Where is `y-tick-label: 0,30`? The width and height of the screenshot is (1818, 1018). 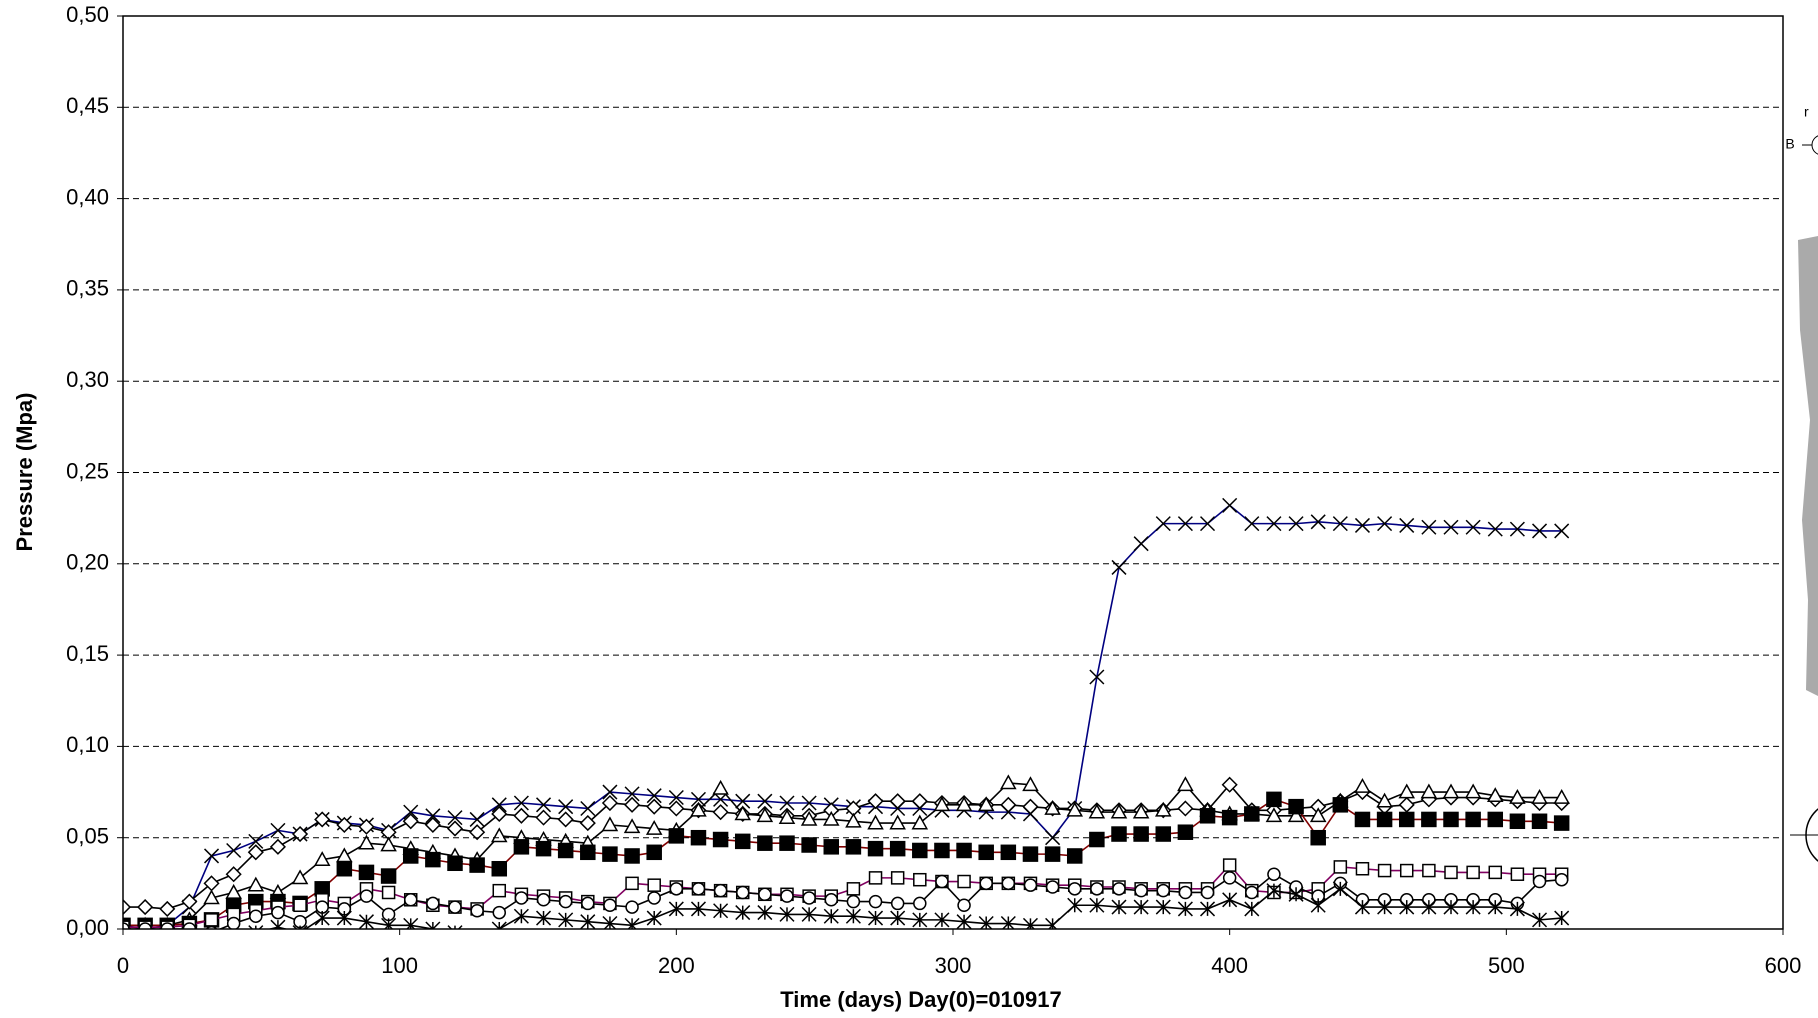
y-tick-label: 0,30 is located at coordinates (87, 379).